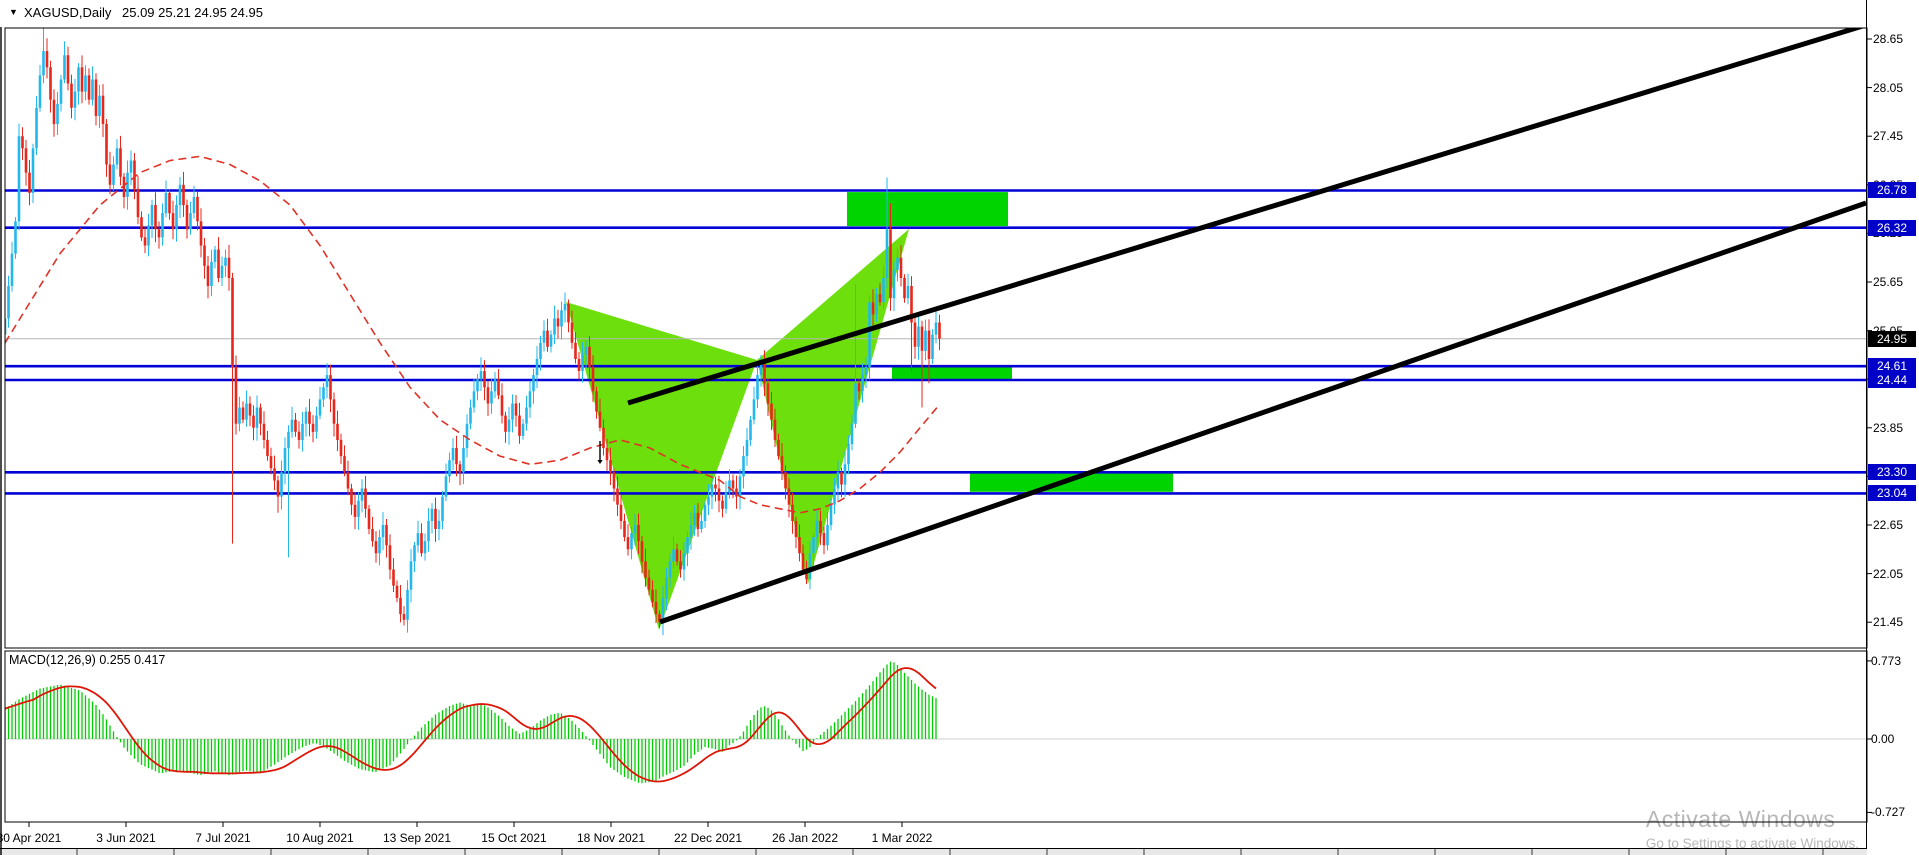 The height and width of the screenshot is (855, 1919). I want to click on macd-indicator-label: MACD(12,26,9) 0.255 0.417, so click(87, 660).